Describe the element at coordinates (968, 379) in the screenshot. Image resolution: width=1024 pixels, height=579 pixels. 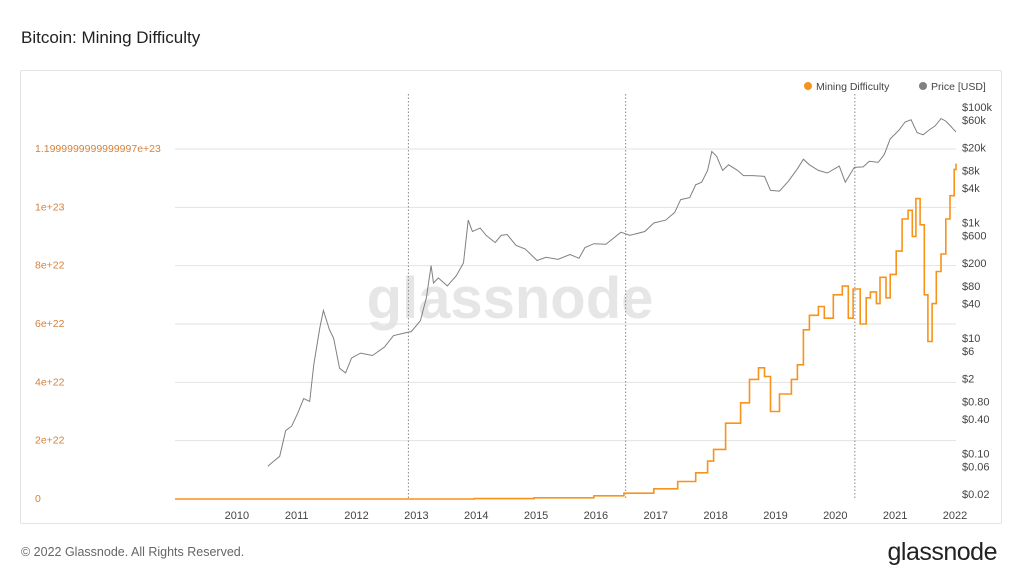
I see `y-right-tick-label: $2` at that location.